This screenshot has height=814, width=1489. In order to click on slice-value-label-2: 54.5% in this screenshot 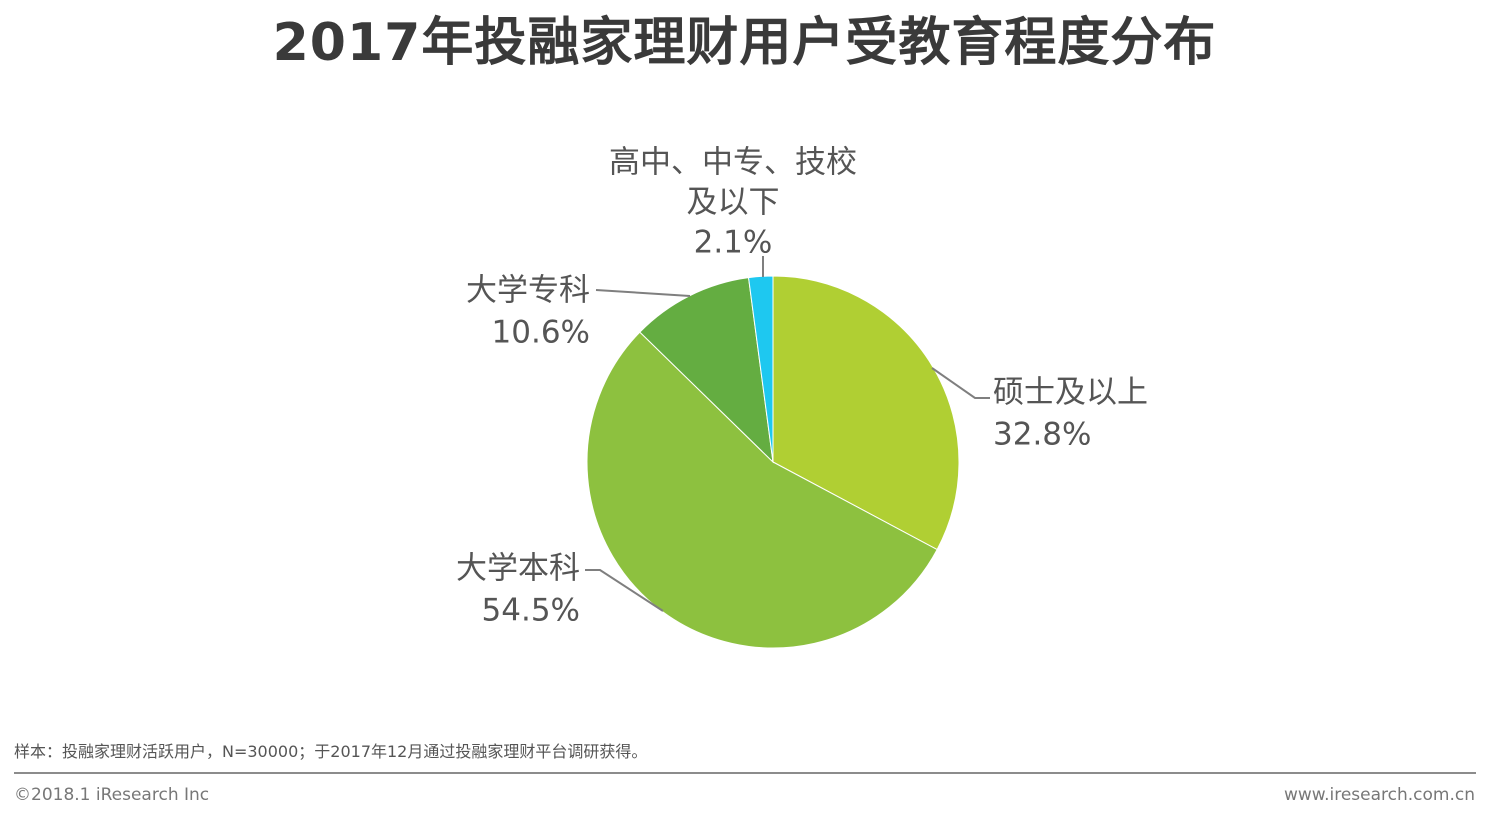, I will do `click(531, 611)`.